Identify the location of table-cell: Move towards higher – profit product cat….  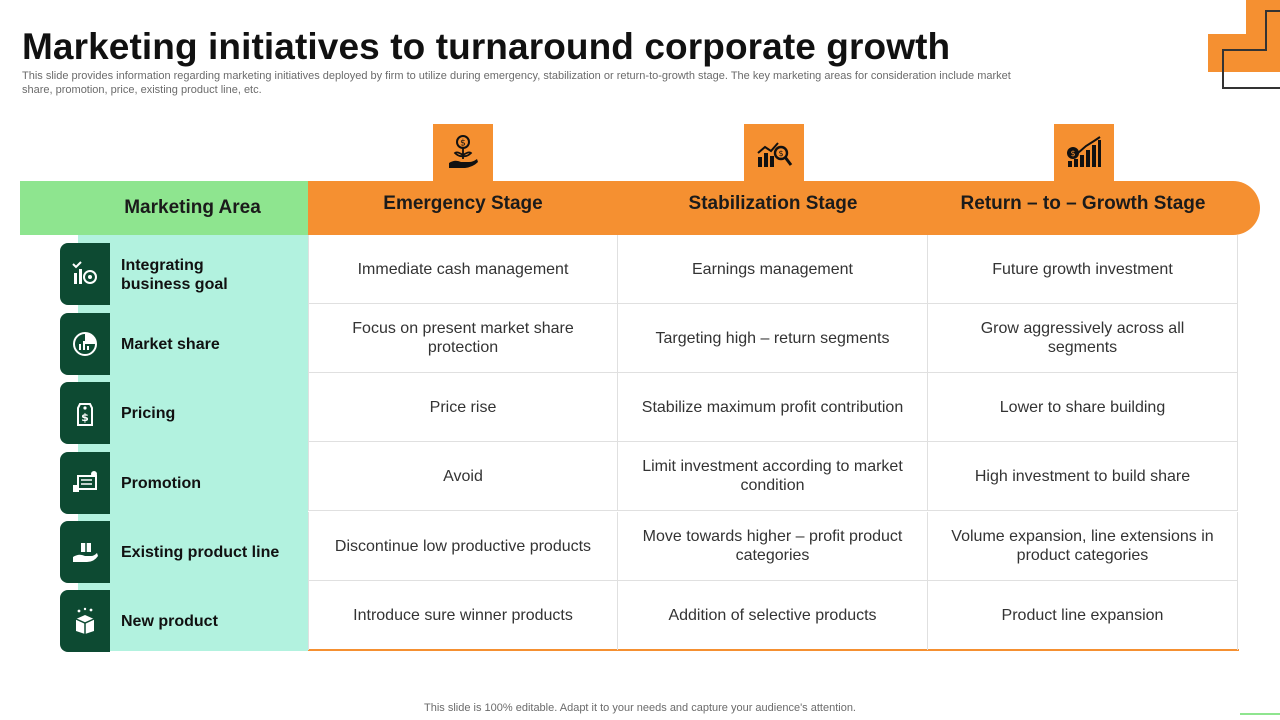
(773, 546).